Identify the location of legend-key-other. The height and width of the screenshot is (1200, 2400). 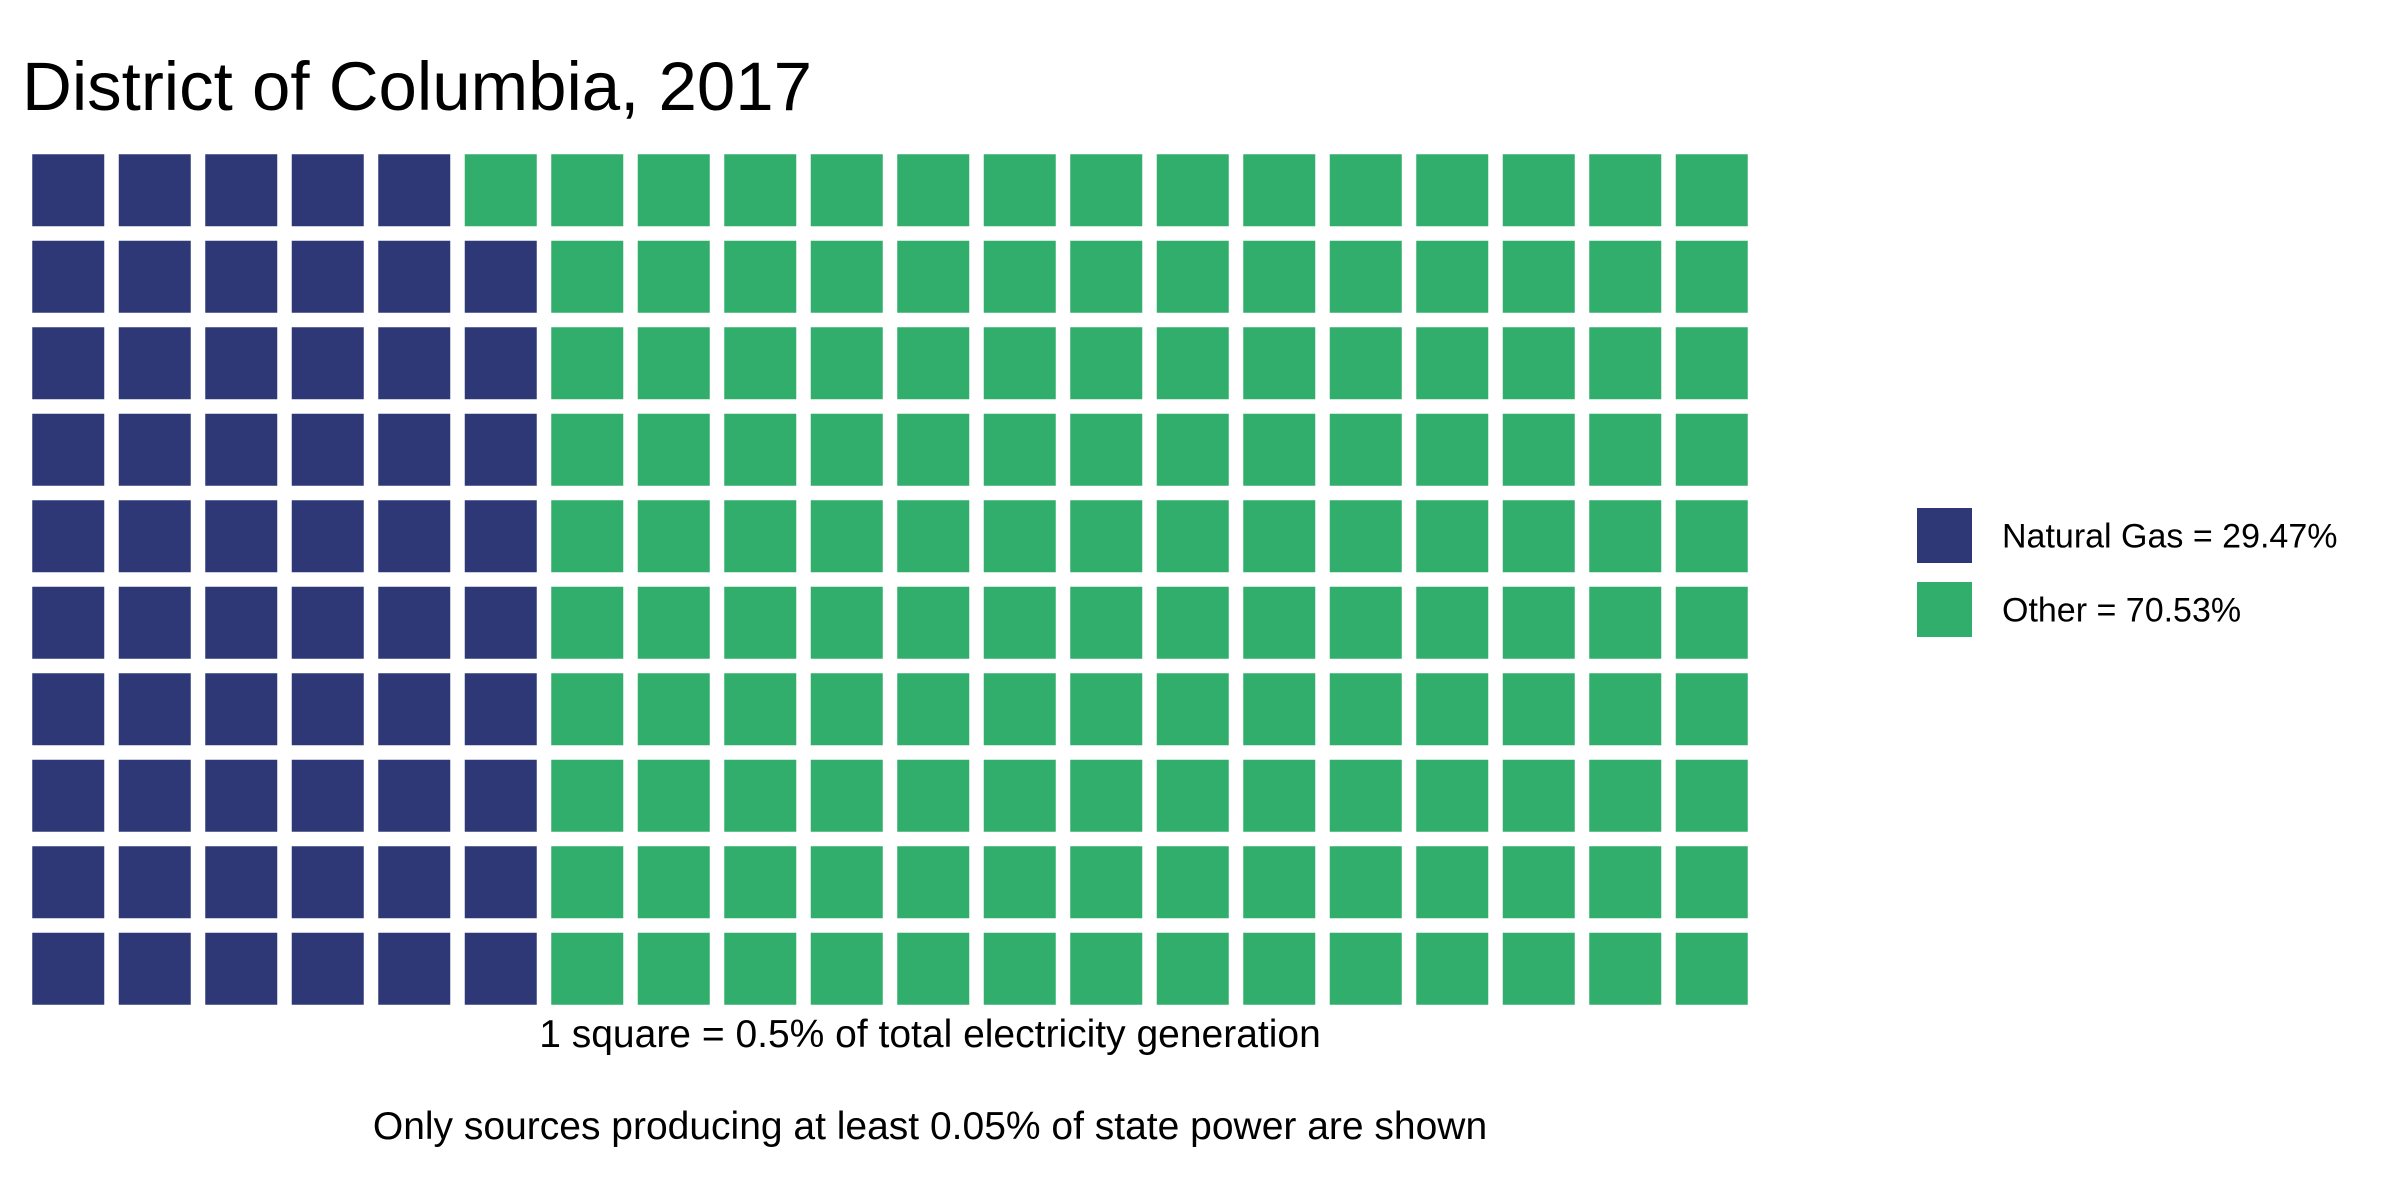
(1944, 609).